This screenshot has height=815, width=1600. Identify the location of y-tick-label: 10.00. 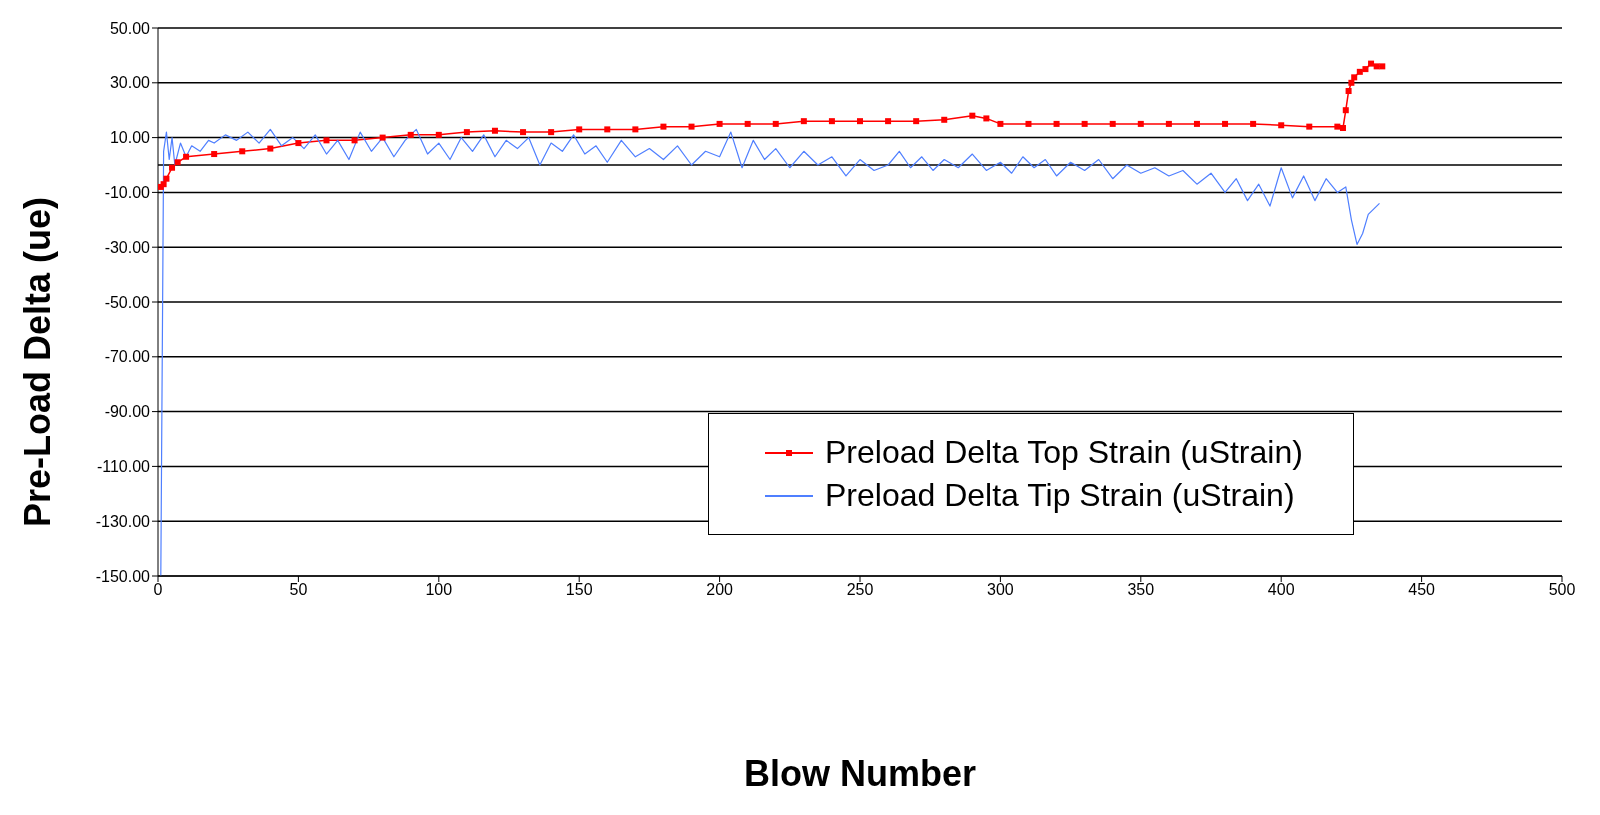
(130, 138).